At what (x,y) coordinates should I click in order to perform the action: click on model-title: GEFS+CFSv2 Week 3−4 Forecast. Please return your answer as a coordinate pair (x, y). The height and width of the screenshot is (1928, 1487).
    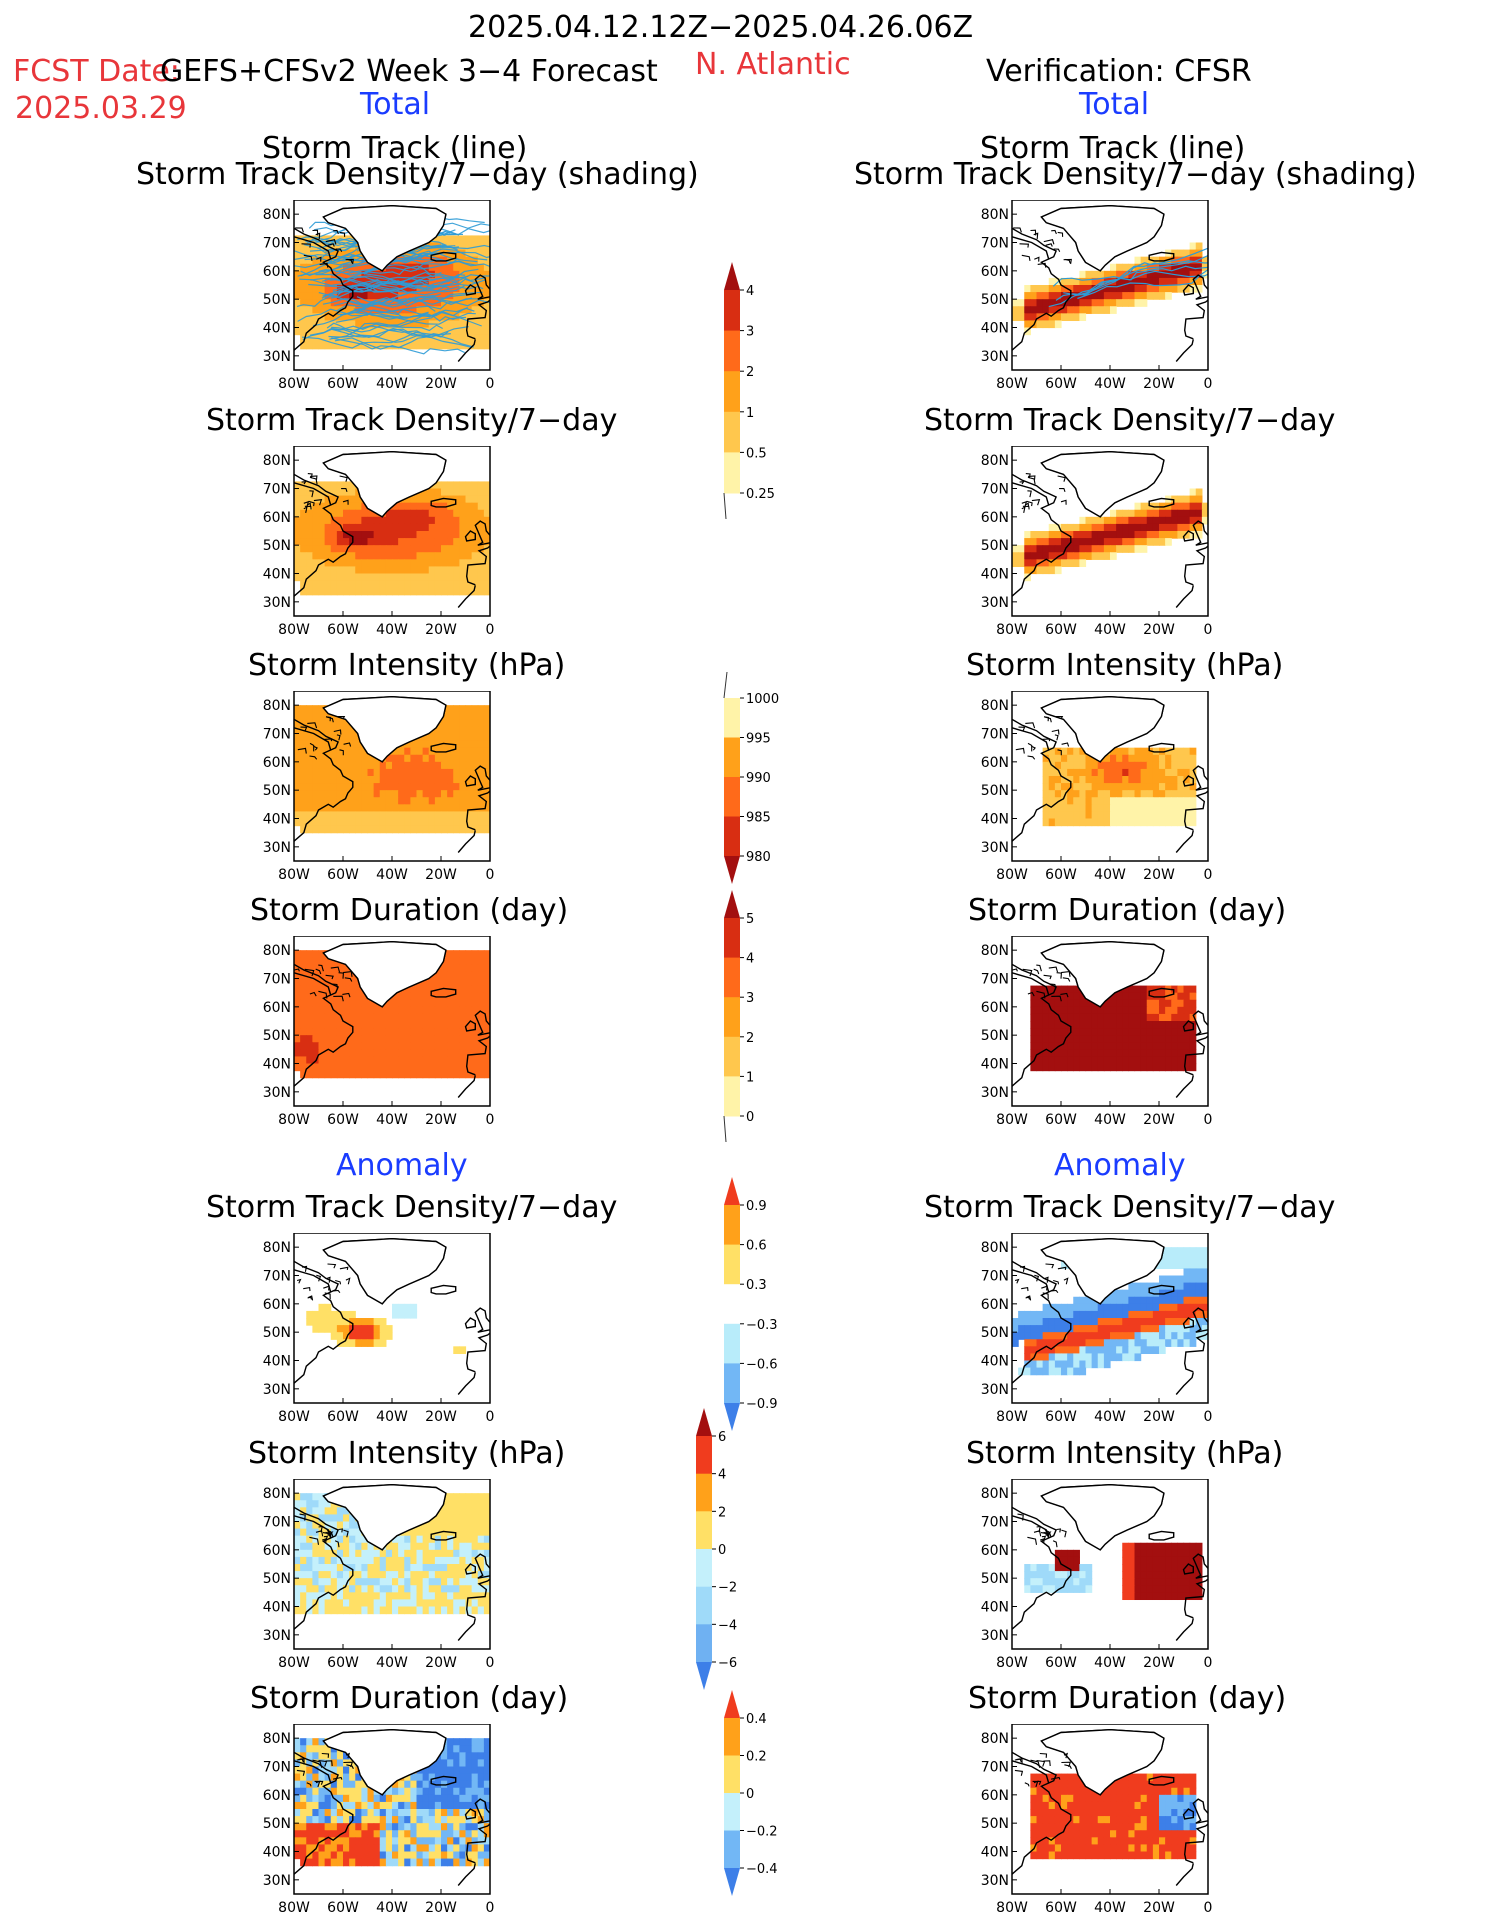
    Looking at the image, I should click on (409, 71).